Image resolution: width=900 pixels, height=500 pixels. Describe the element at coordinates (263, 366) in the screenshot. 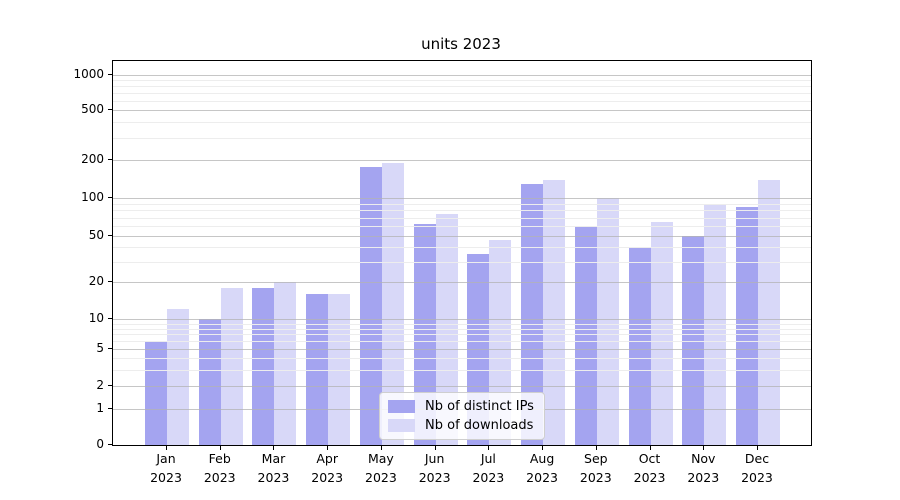

I see `bar-mar-ips` at that location.